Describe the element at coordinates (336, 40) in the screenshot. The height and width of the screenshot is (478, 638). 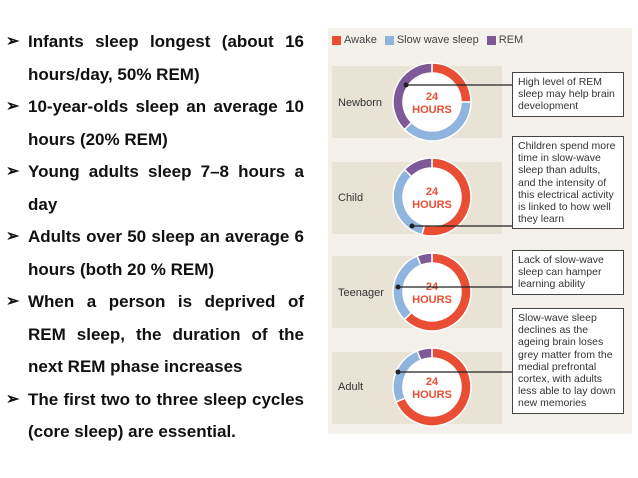
I see `legend-swatch-awake` at that location.